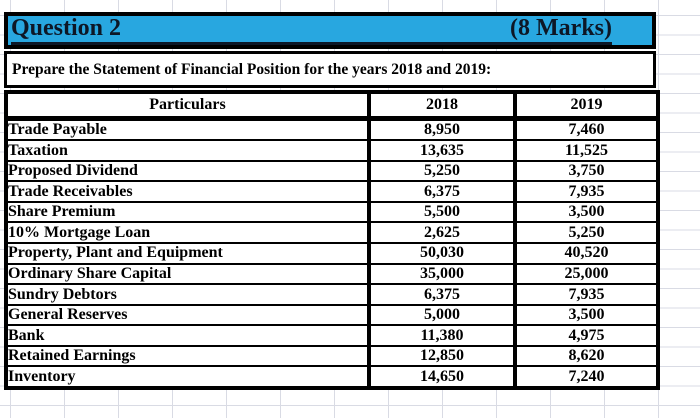 The height and width of the screenshot is (418, 700). I want to click on value-2018-cell: 12,850, so click(442, 356).